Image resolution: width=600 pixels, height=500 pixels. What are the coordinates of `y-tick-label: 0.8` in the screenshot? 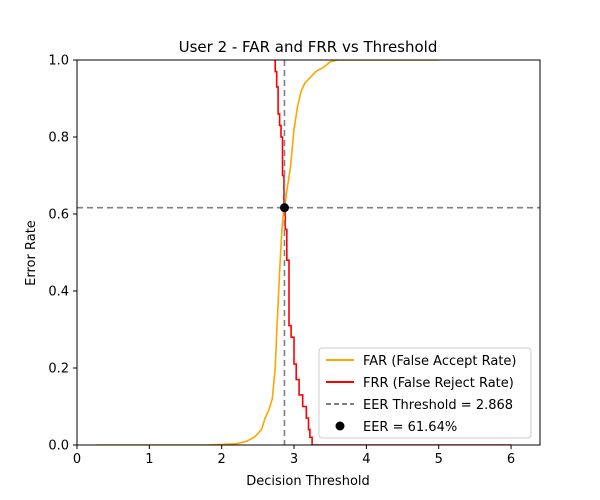 It's located at (58, 138).